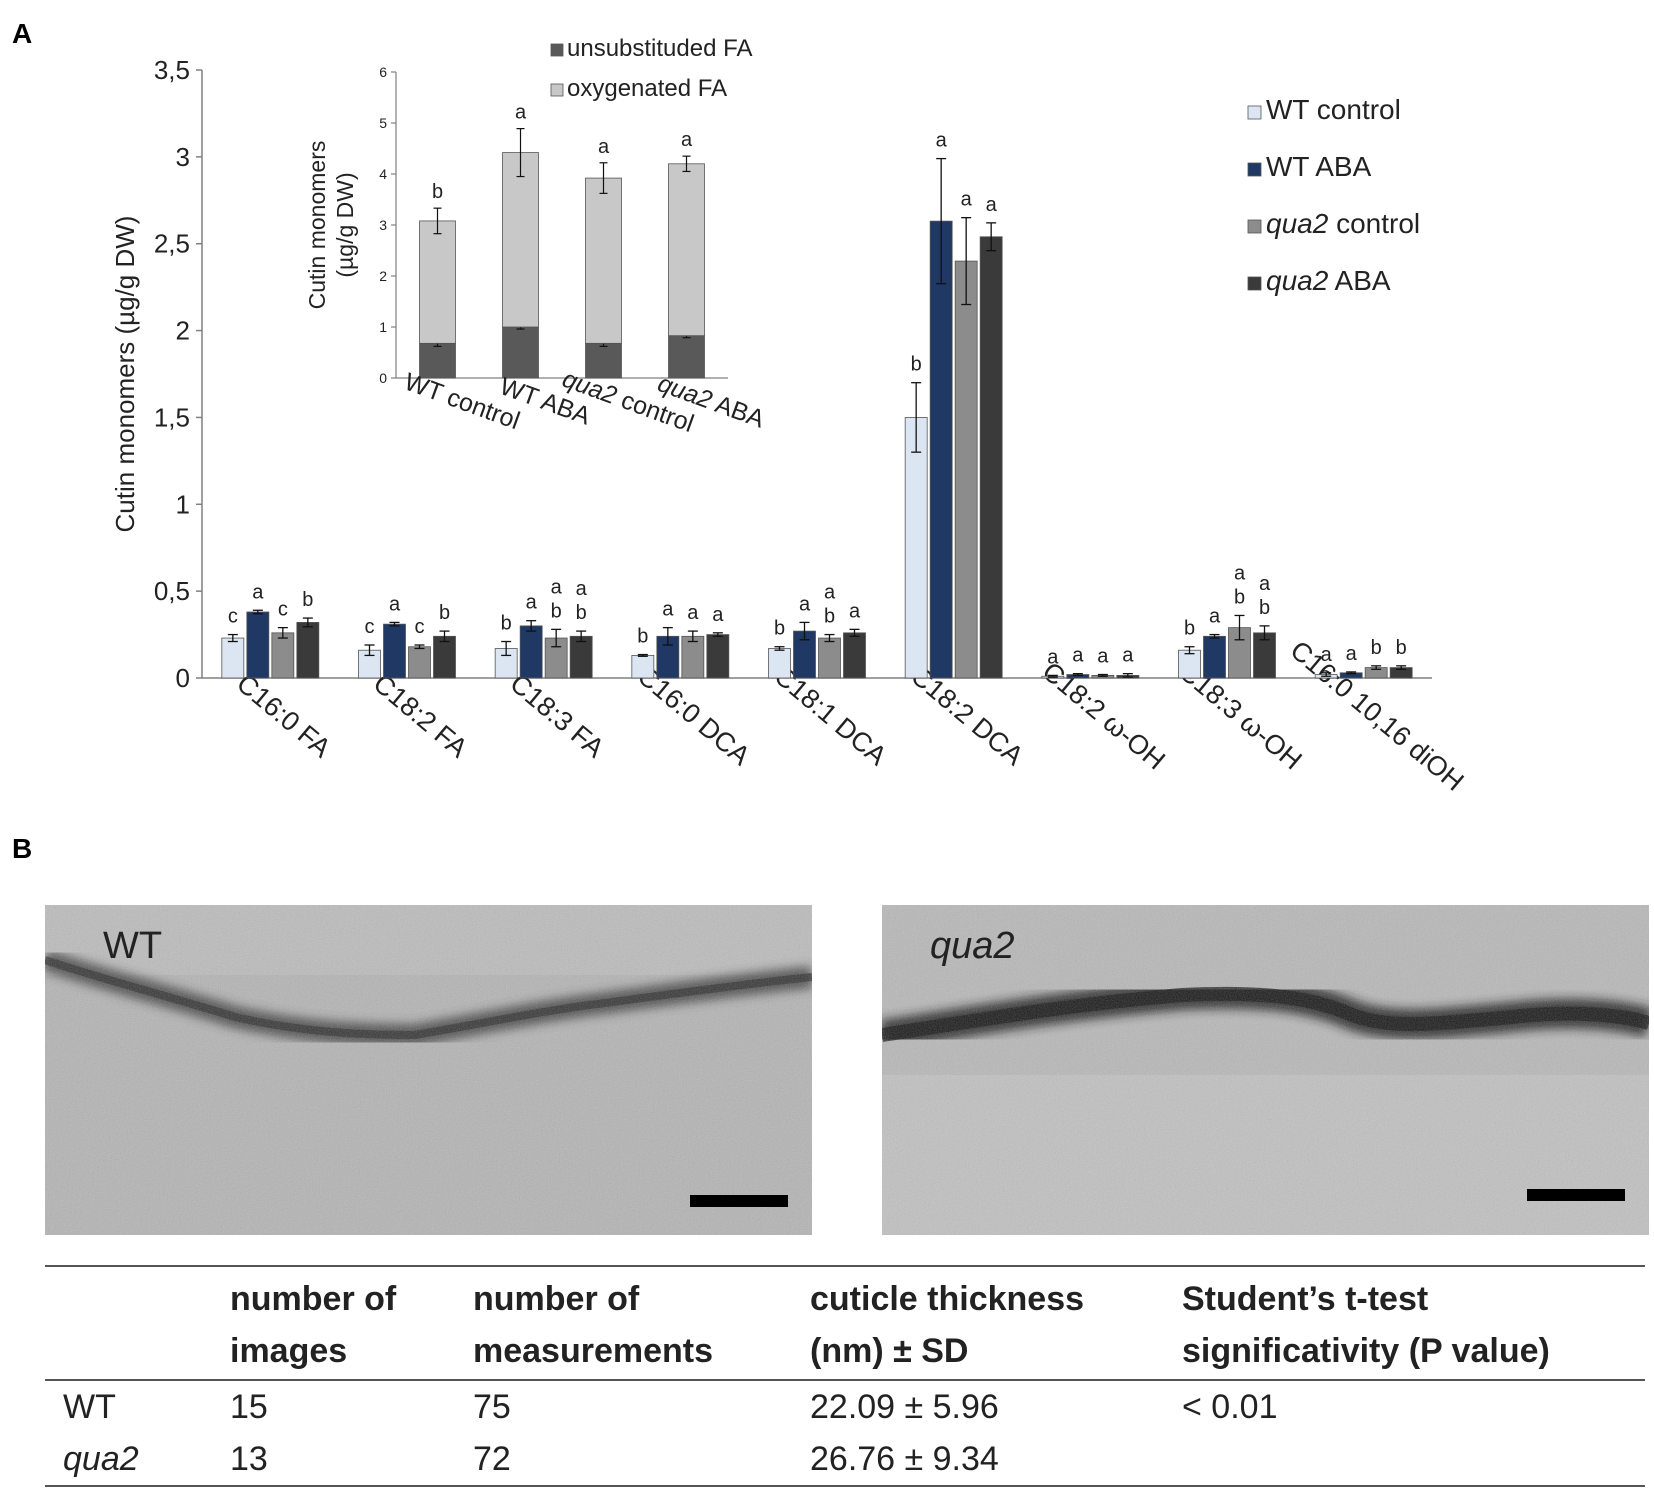 Image resolution: width=1654 pixels, height=1496 pixels. I want to click on micrograph-wt-image, so click(428, 1070).